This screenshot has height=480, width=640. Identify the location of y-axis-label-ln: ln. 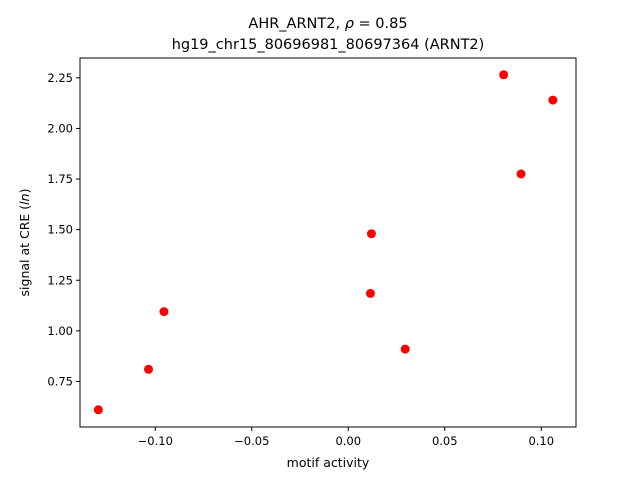
(24, 198).